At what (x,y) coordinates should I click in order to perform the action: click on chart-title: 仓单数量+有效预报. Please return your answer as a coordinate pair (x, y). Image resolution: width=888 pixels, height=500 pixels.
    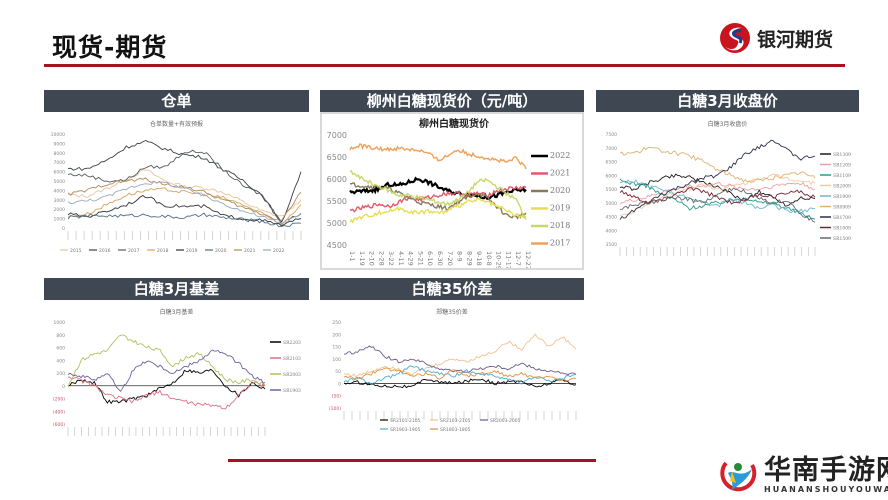
    Looking at the image, I should click on (176, 124).